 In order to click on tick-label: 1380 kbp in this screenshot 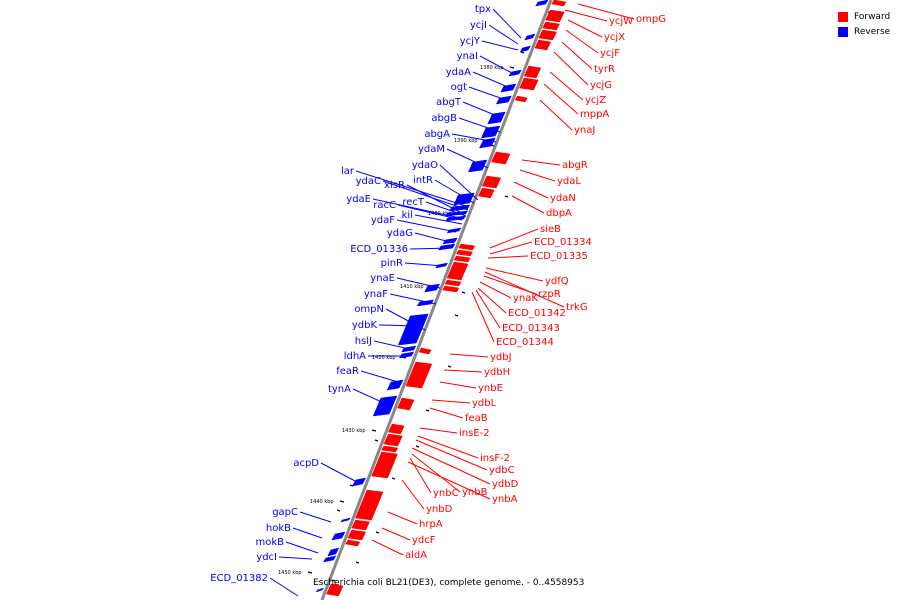, I will do `click(492, 68)`.